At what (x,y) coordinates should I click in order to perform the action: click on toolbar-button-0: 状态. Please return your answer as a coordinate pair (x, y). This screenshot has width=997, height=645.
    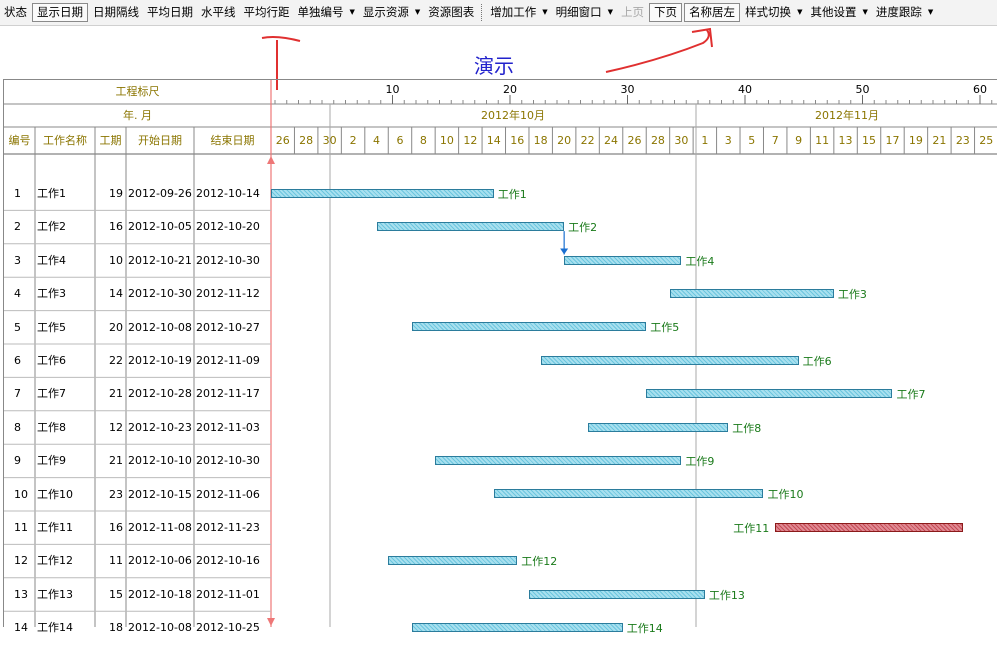
    Looking at the image, I should click on (15, 12).